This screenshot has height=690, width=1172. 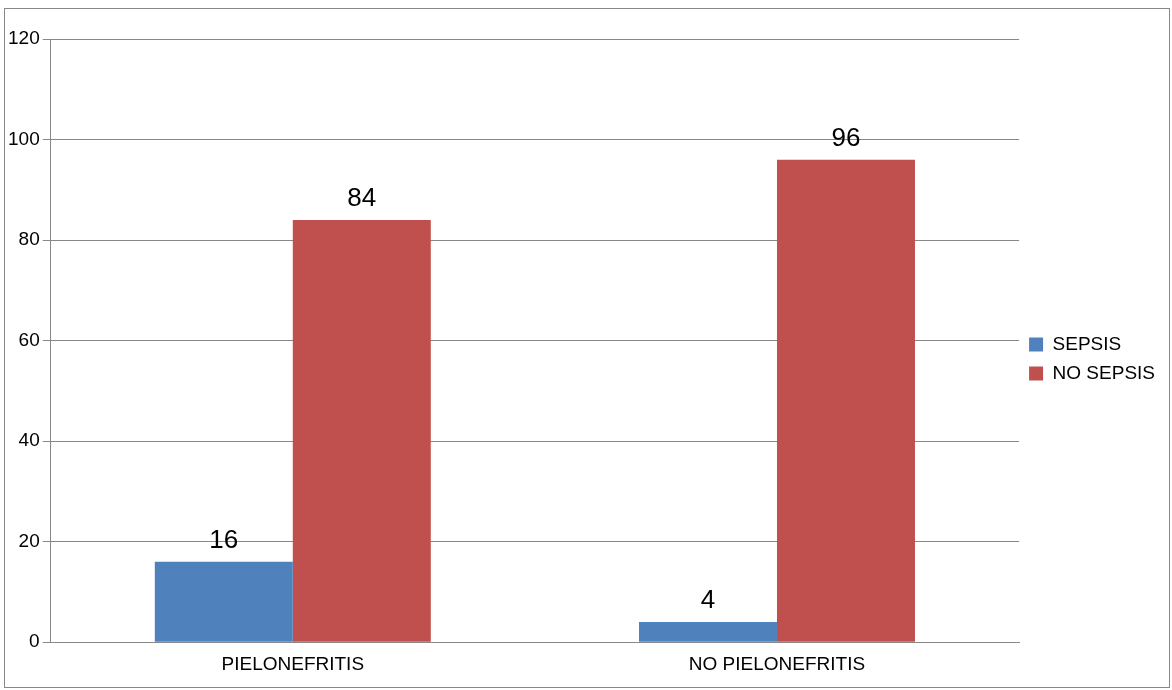 I want to click on legend-label: SEPSIS, so click(x=1087, y=343).